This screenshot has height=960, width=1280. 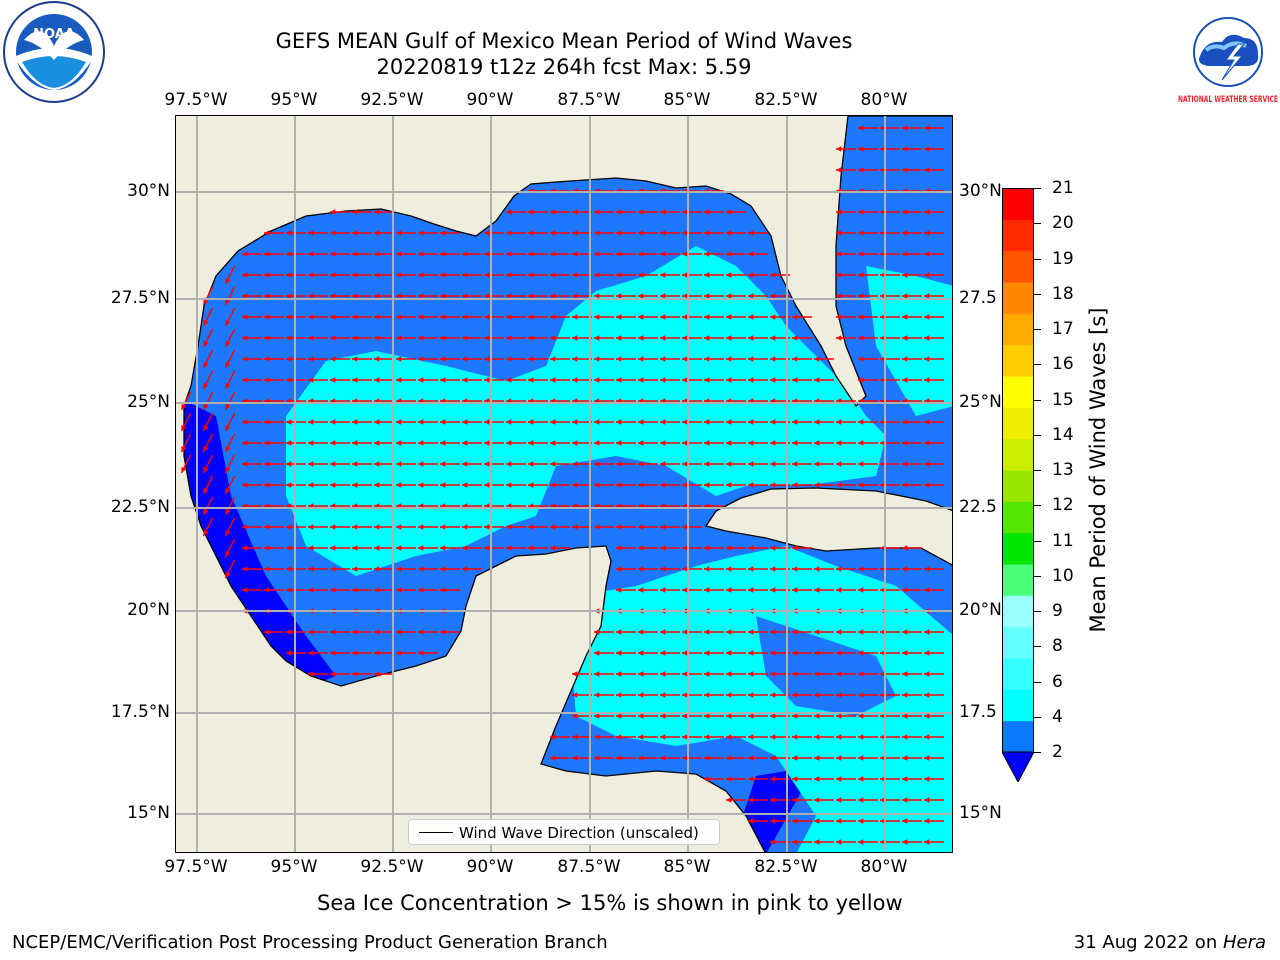 What do you see at coordinates (1098, 470) in the screenshot?
I see `colorbar-label: Mean Period of Wind Waves [s]` at bounding box center [1098, 470].